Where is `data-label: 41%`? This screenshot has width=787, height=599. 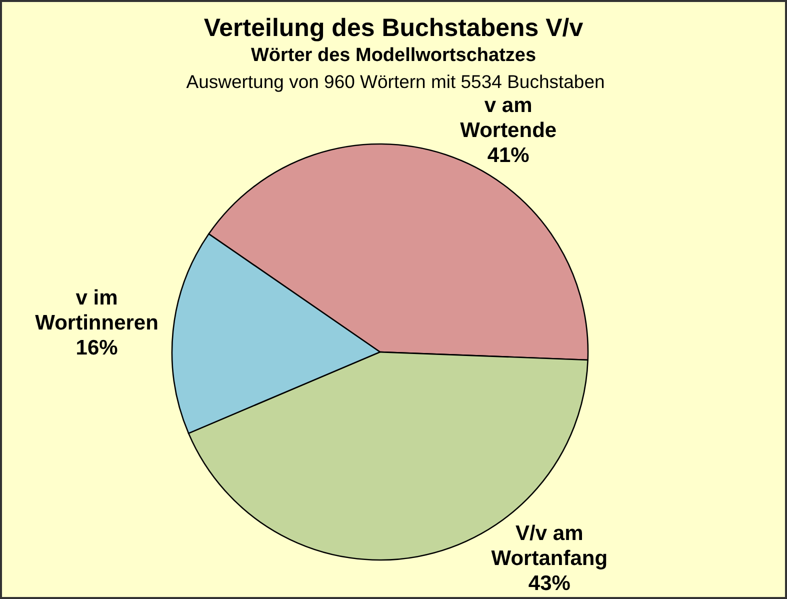 data-label: 41% is located at coordinates (508, 155).